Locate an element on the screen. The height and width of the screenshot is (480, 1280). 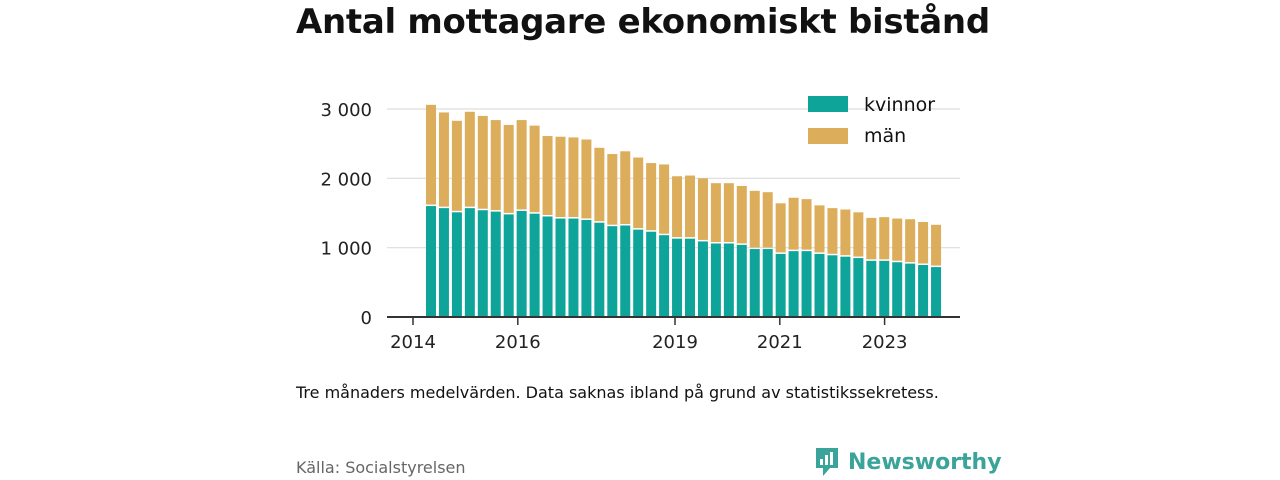
bar-chart-speech-bubble-icon is located at coordinates (827, 462).